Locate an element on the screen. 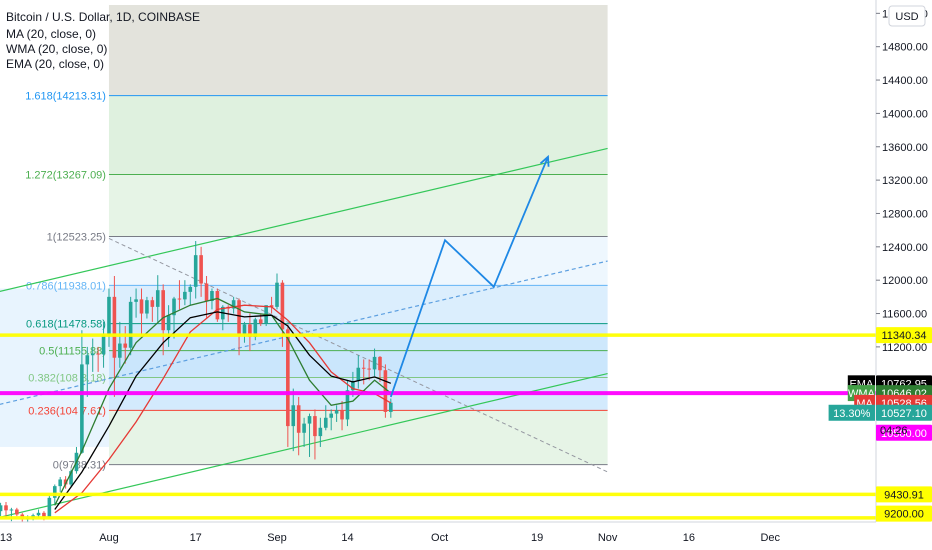 Image resolution: width=932 pixels, height=550 pixels. countdown-timer: 04:26 is located at coordinates (894, 431).